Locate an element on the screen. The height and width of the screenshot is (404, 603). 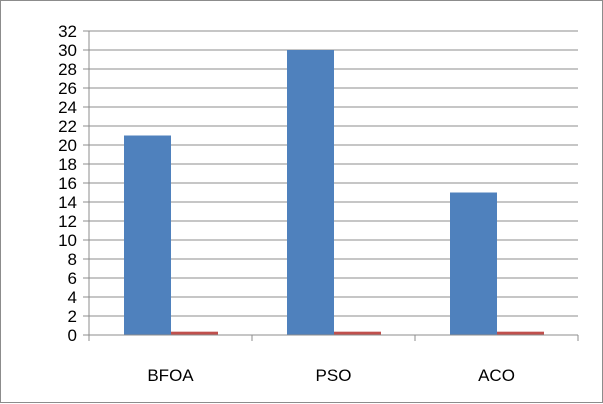
y-tick-label: 0 is located at coordinates (72, 335).